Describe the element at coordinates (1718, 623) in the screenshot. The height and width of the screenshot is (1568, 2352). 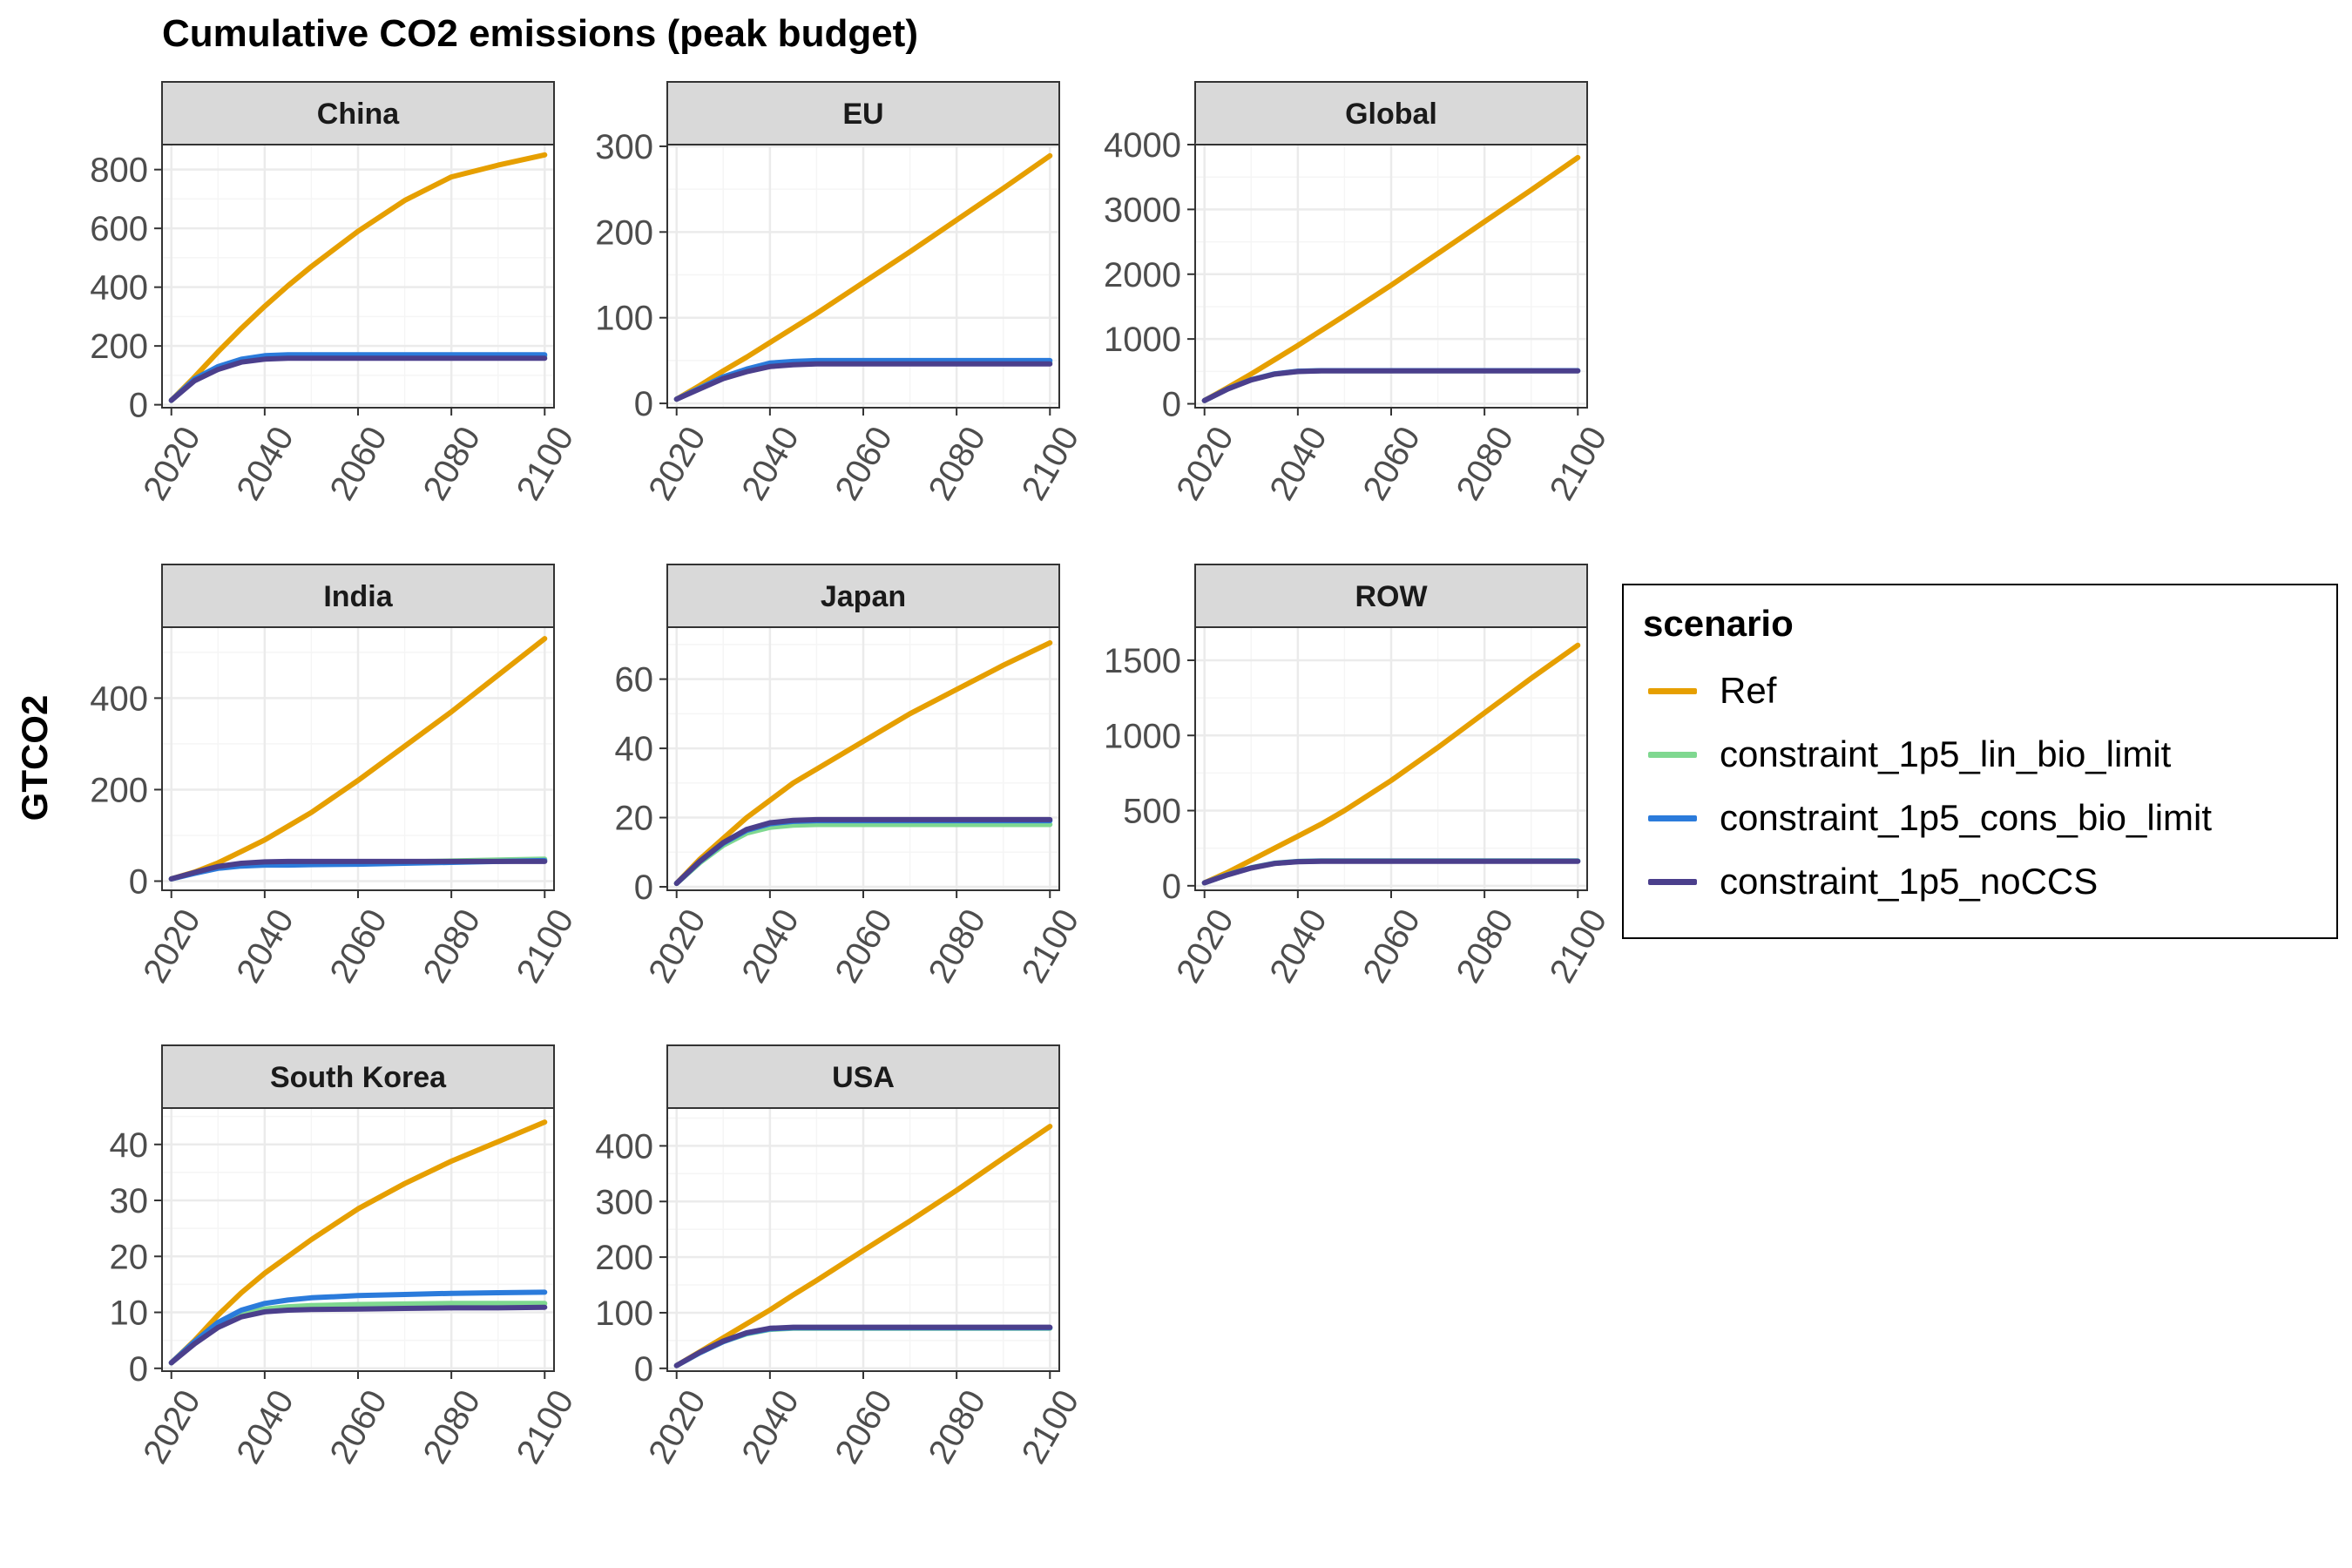
I see `legend-title: scenario` at that location.